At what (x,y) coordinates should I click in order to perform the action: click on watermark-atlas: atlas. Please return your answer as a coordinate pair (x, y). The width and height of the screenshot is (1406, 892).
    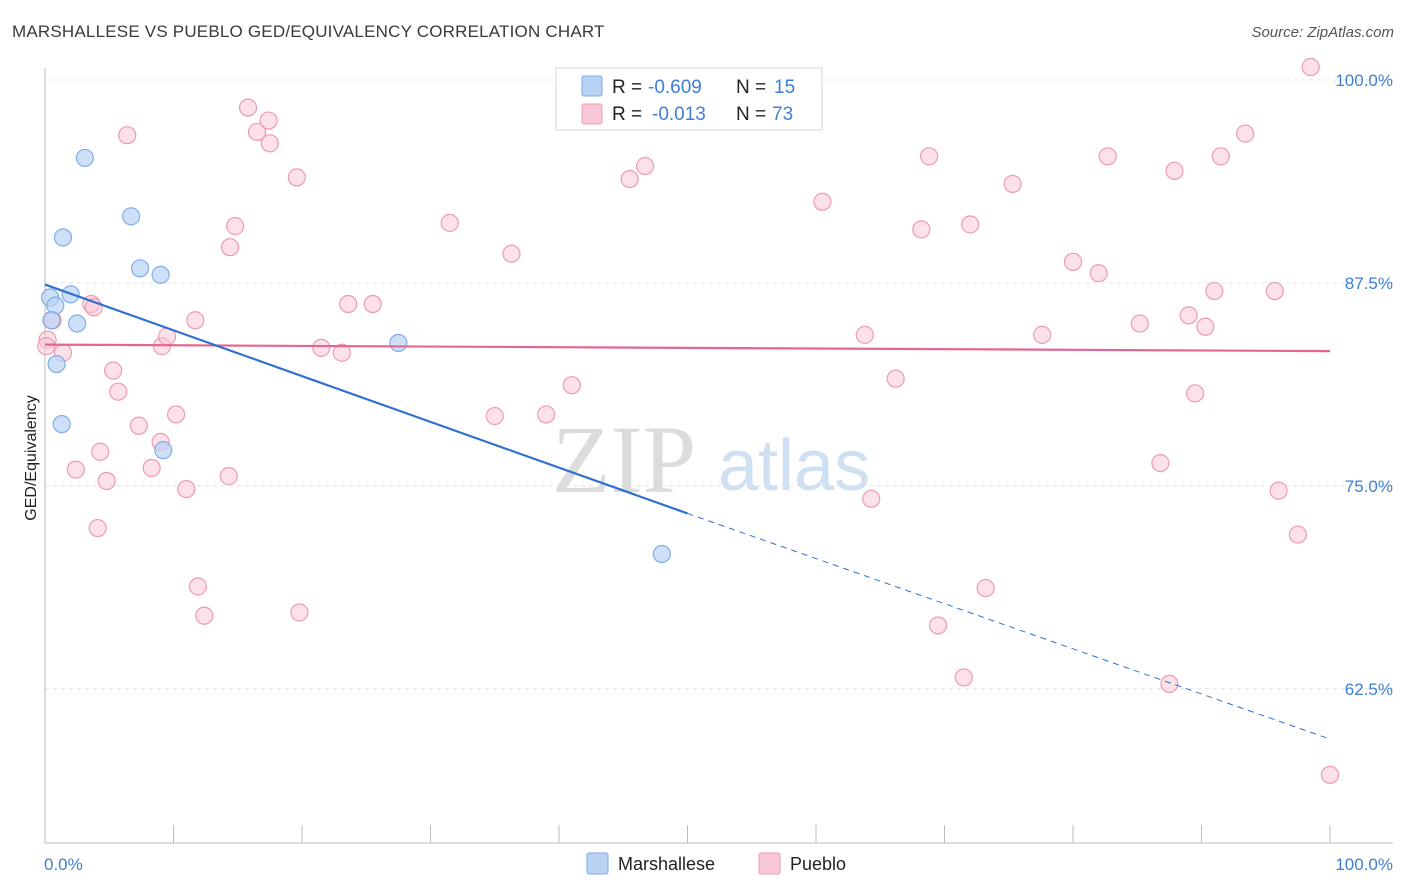
    Looking at the image, I should click on (794, 466).